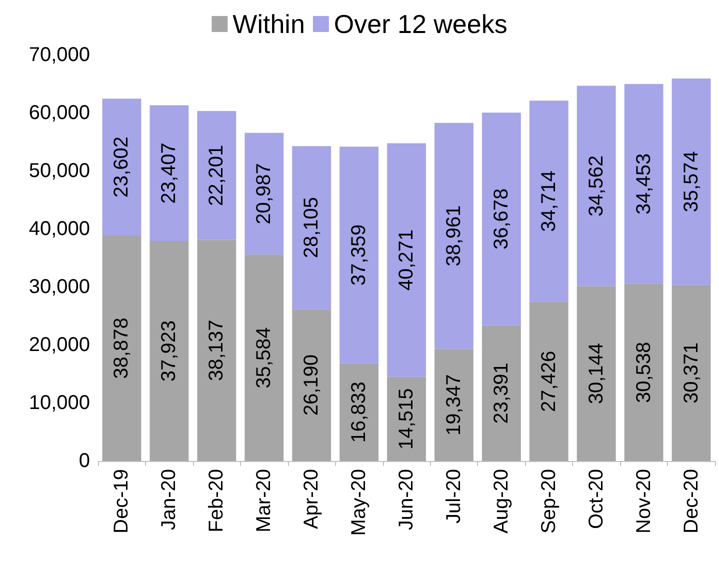 The height and width of the screenshot is (569, 719). Describe the element at coordinates (264, 500) in the screenshot. I see `x-tick-label: Mar-20` at that location.